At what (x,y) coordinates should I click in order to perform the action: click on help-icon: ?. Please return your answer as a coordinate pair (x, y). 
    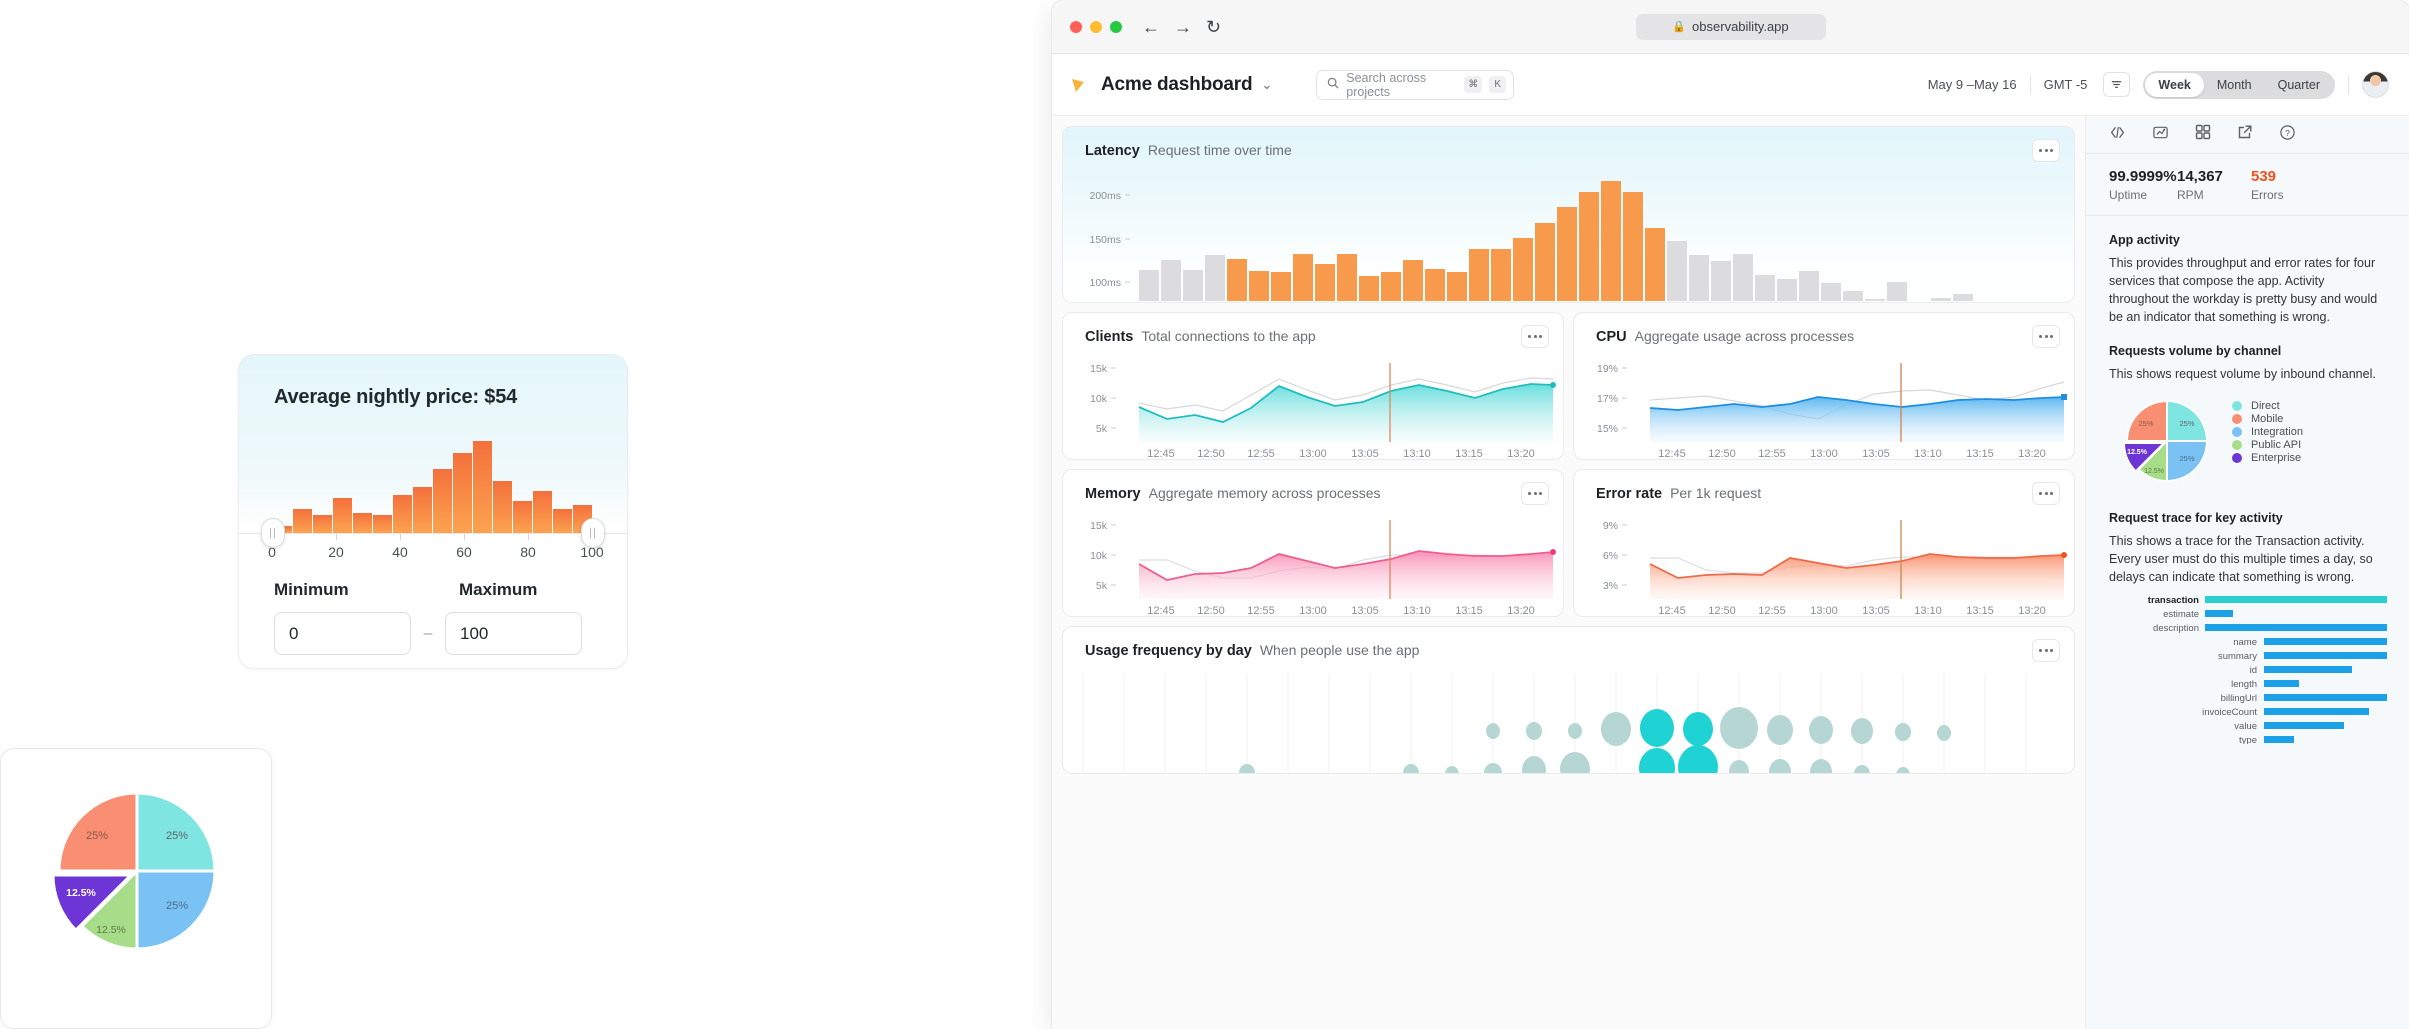
    Looking at the image, I should click on (2287, 135).